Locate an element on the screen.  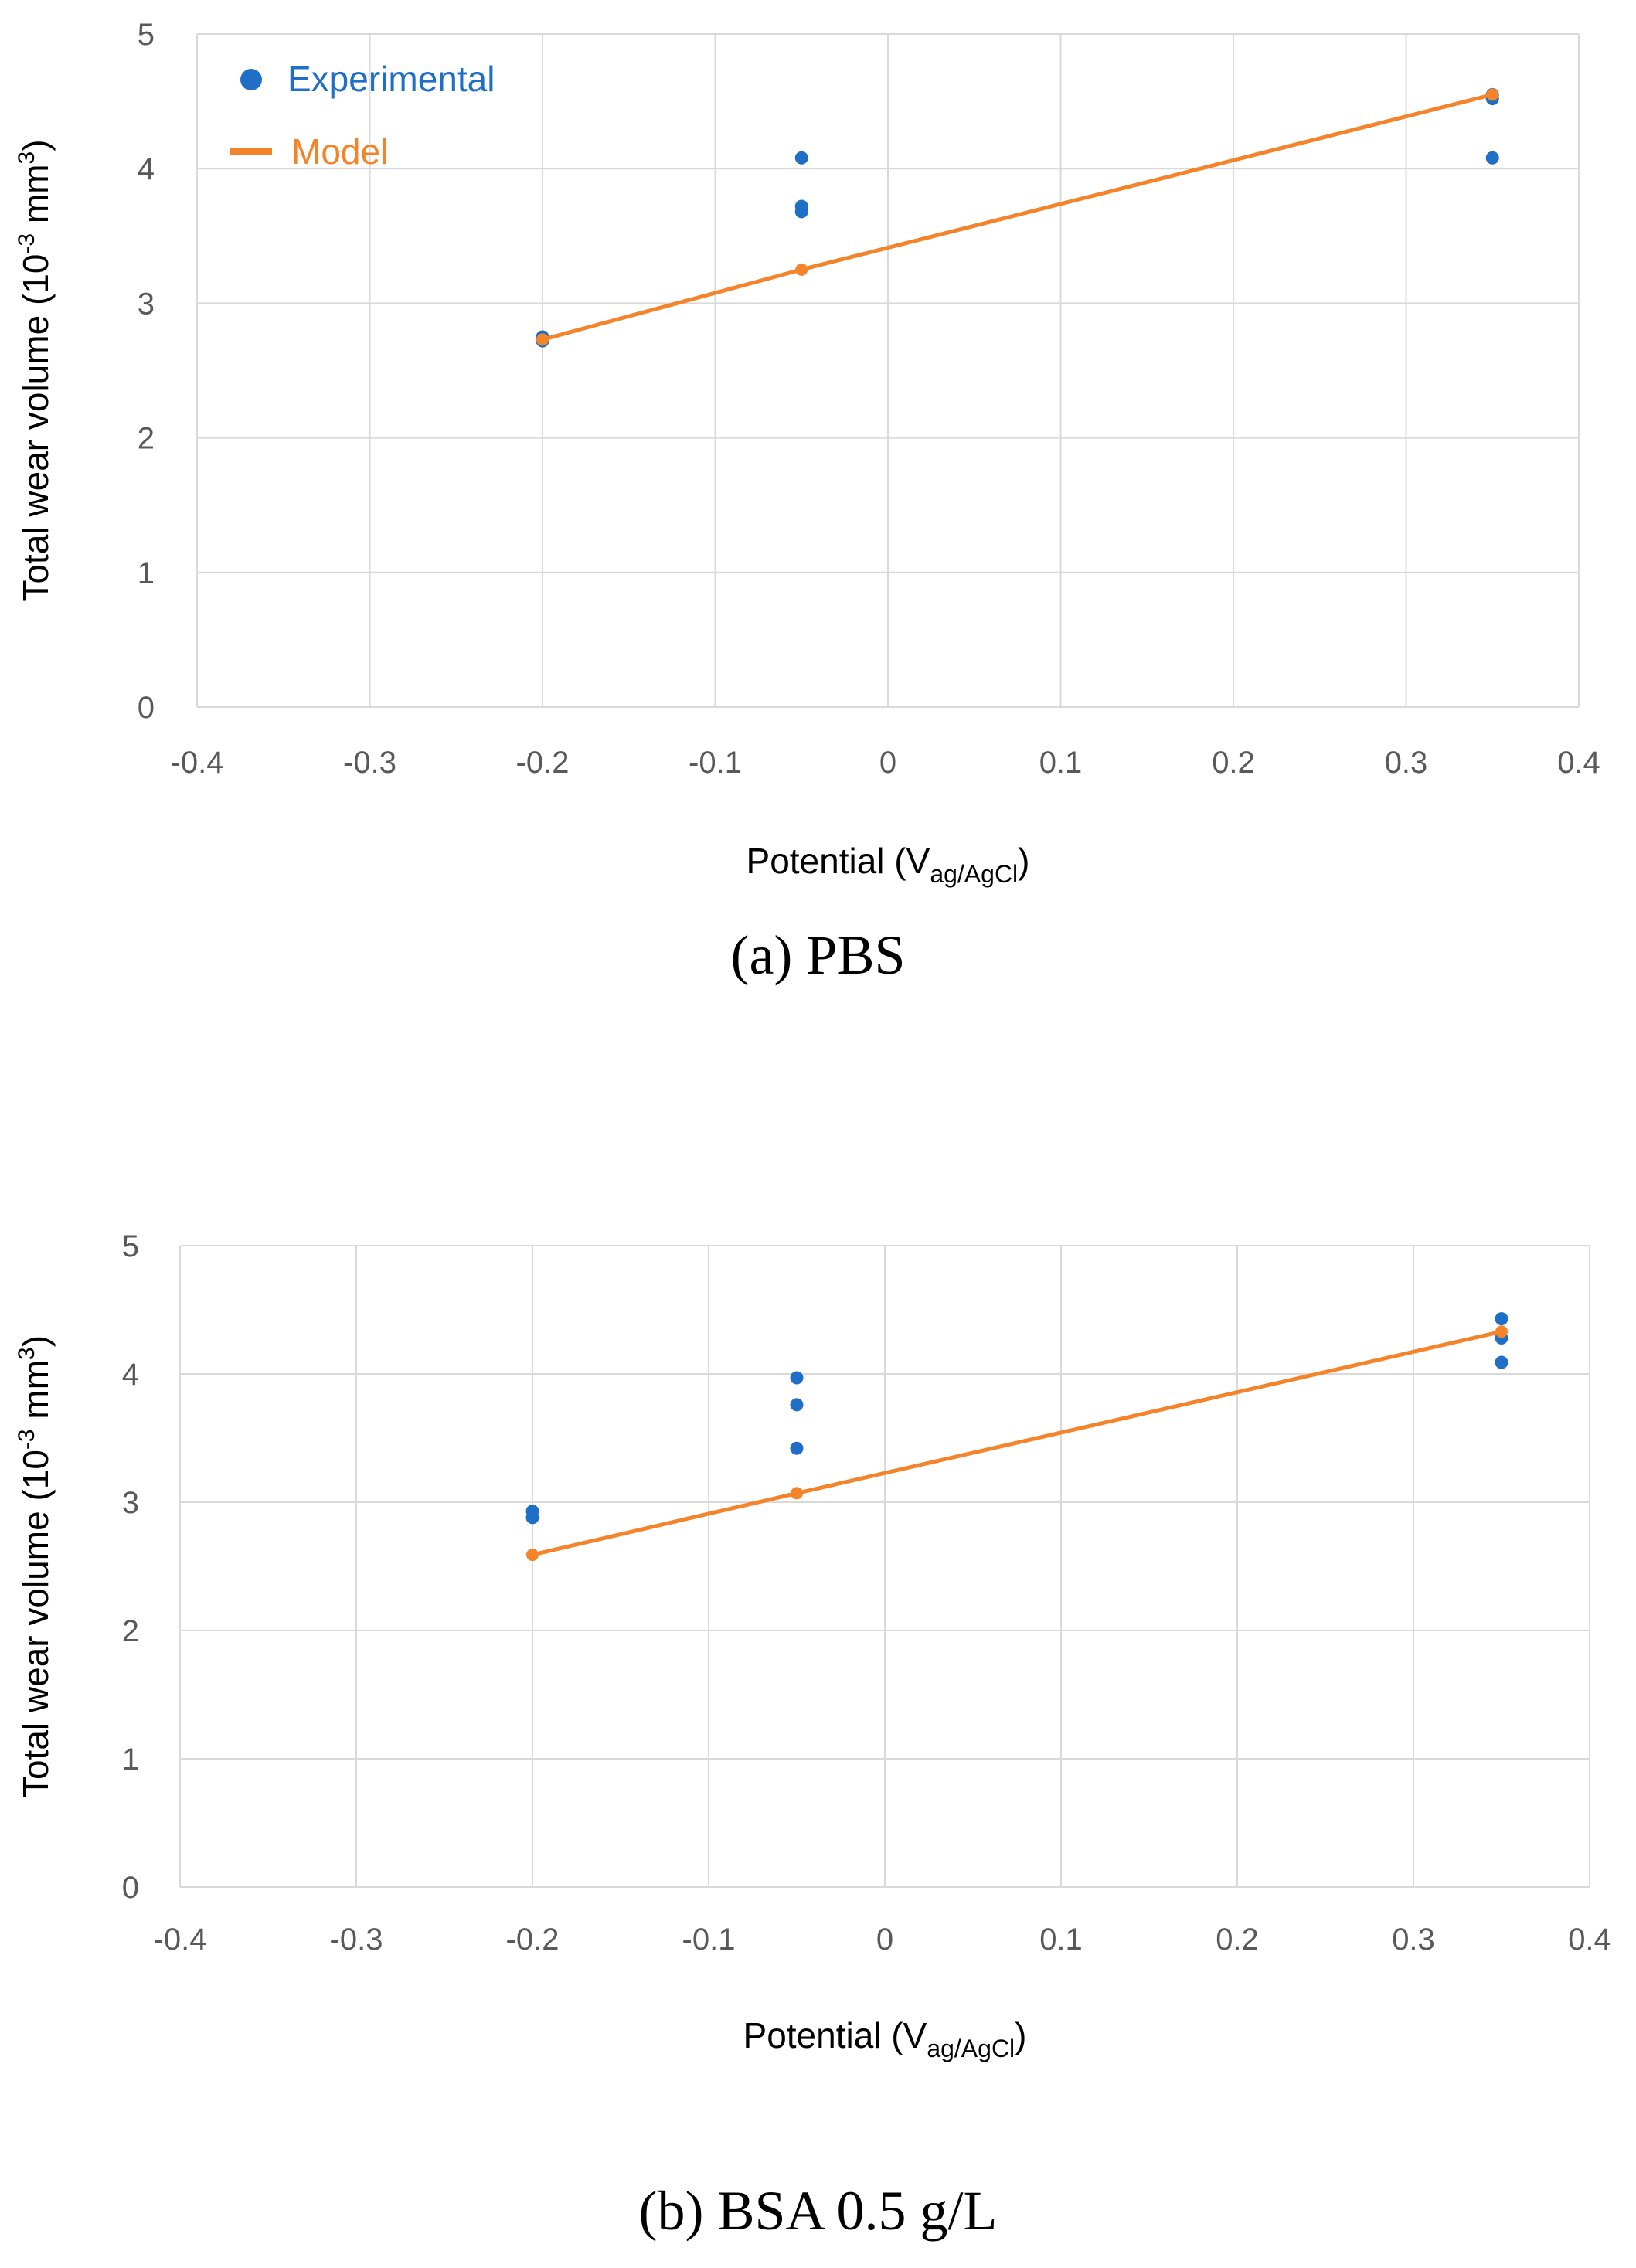
chart-a-x-tick-label: 0.2 is located at coordinates (1233, 763).